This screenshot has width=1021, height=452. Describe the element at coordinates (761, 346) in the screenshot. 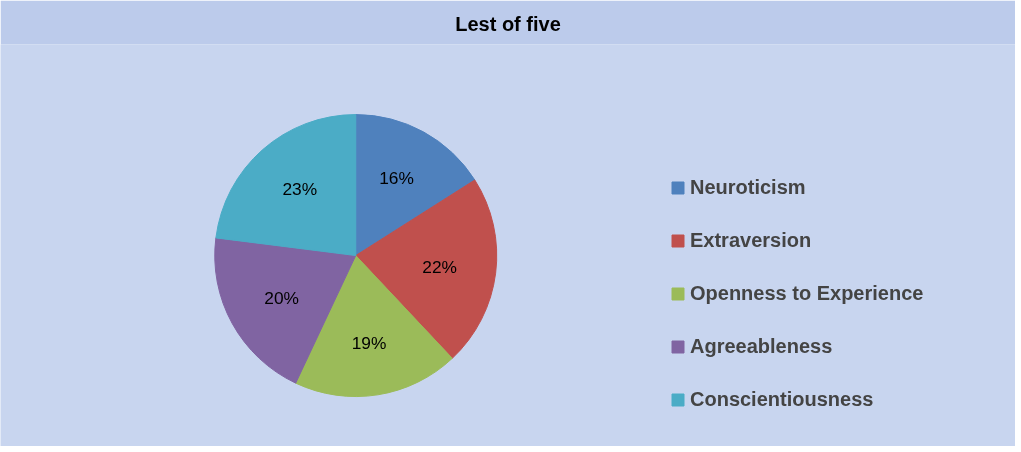

I see `legend-label: Agreeableness` at that location.